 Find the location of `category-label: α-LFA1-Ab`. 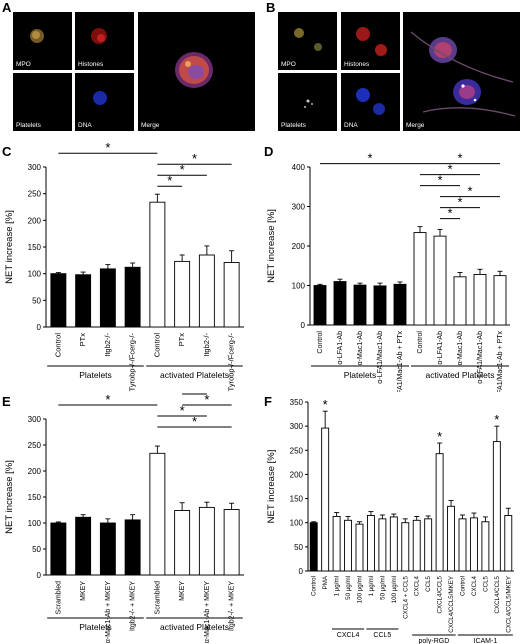

category-label: α-LFA1-Ab is located at coordinates (340, 348).